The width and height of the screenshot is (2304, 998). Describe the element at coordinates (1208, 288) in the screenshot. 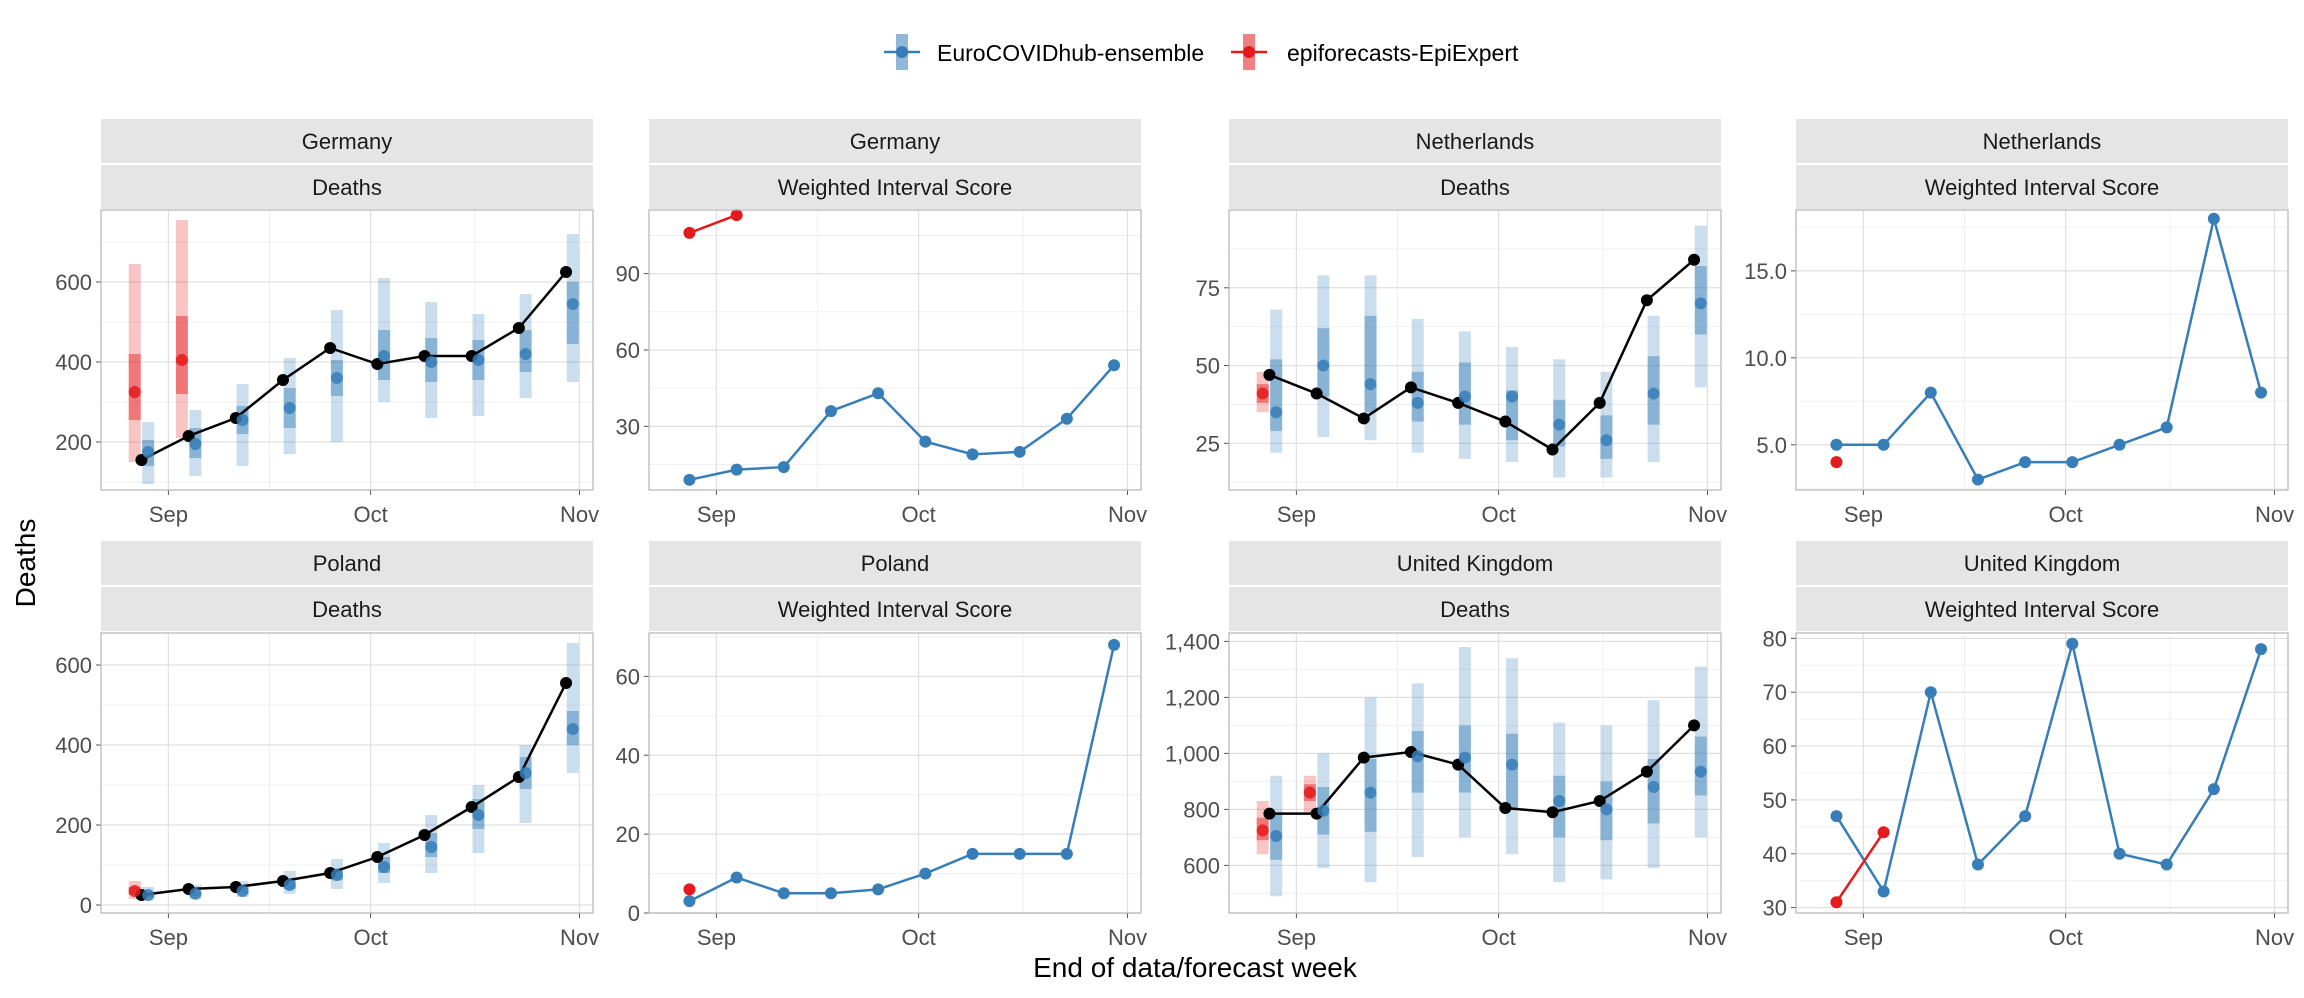

I see `y-tick-label: 75` at that location.